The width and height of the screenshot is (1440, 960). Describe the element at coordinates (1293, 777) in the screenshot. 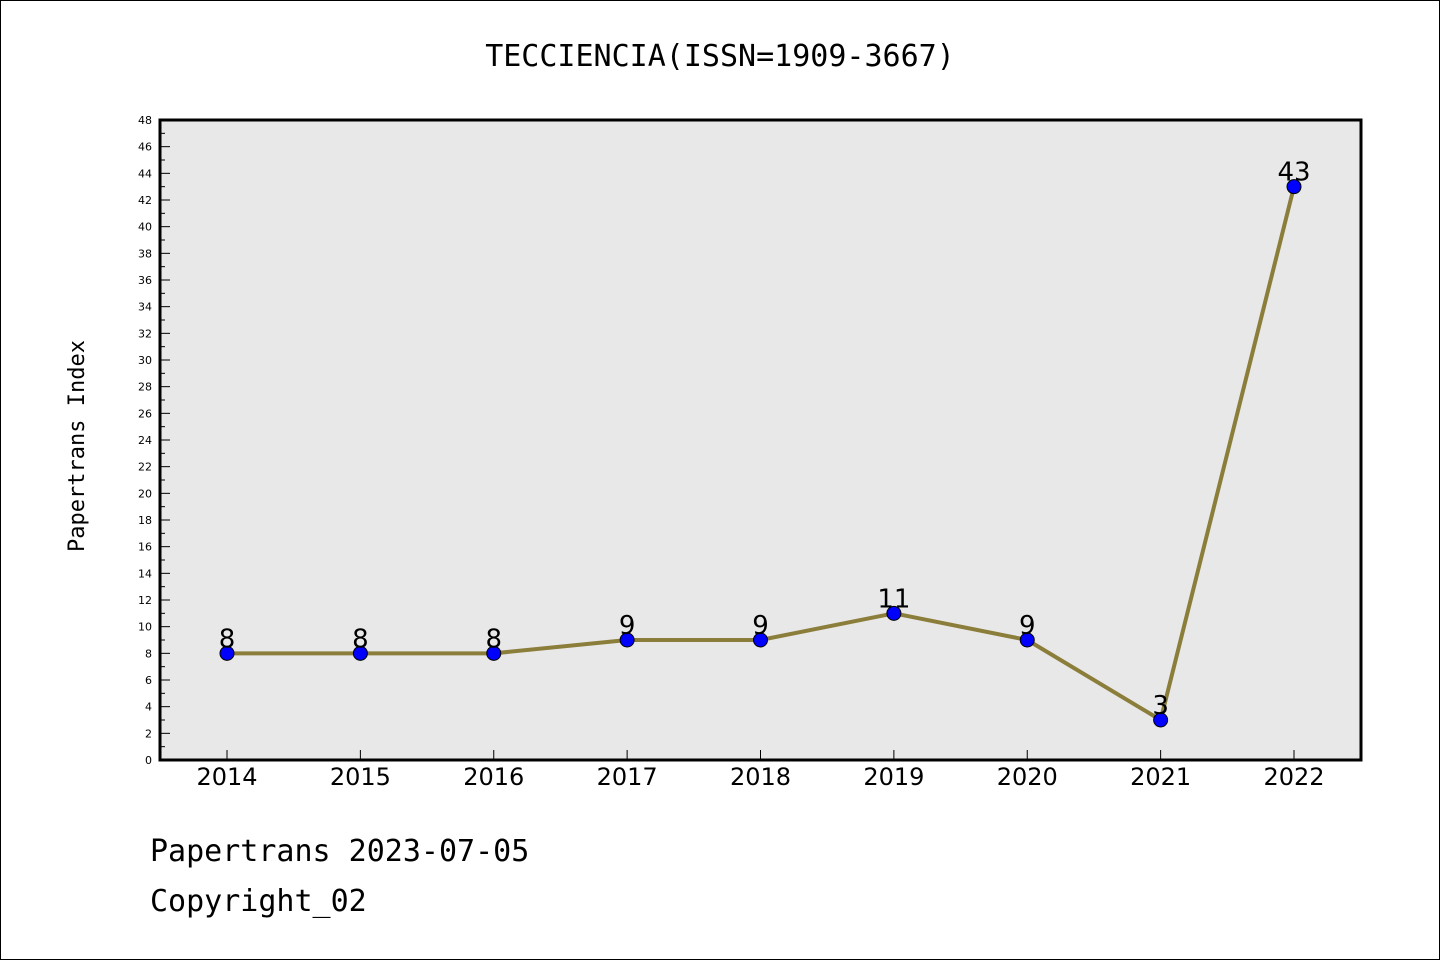

I see `x-tick-label: 2022` at that location.